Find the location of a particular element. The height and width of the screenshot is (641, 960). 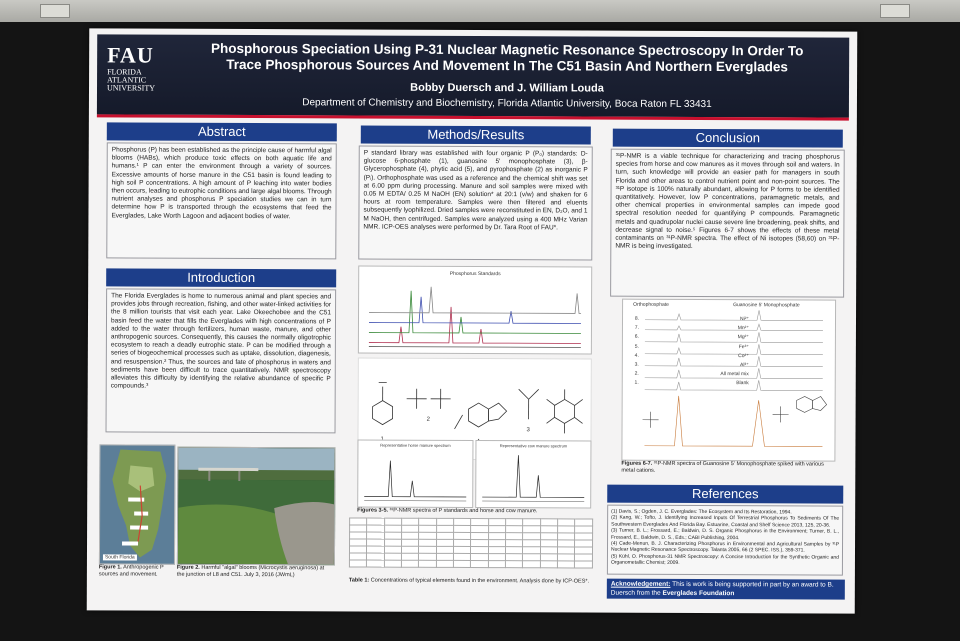

poster-authors: Bobby Duersch and J. William Louda is located at coordinates (507, 88).